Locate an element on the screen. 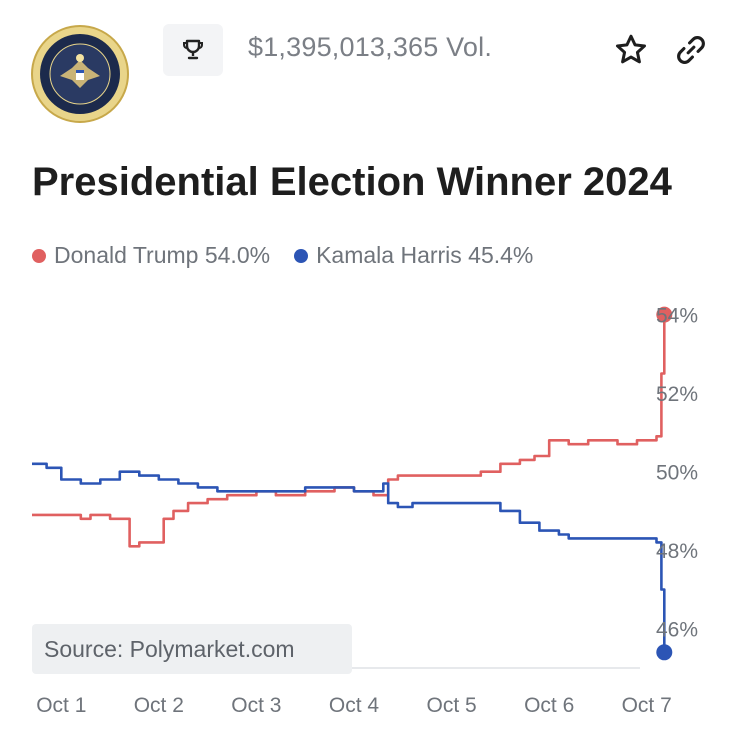  x-tick-label: Oct 1 is located at coordinates (61, 705).